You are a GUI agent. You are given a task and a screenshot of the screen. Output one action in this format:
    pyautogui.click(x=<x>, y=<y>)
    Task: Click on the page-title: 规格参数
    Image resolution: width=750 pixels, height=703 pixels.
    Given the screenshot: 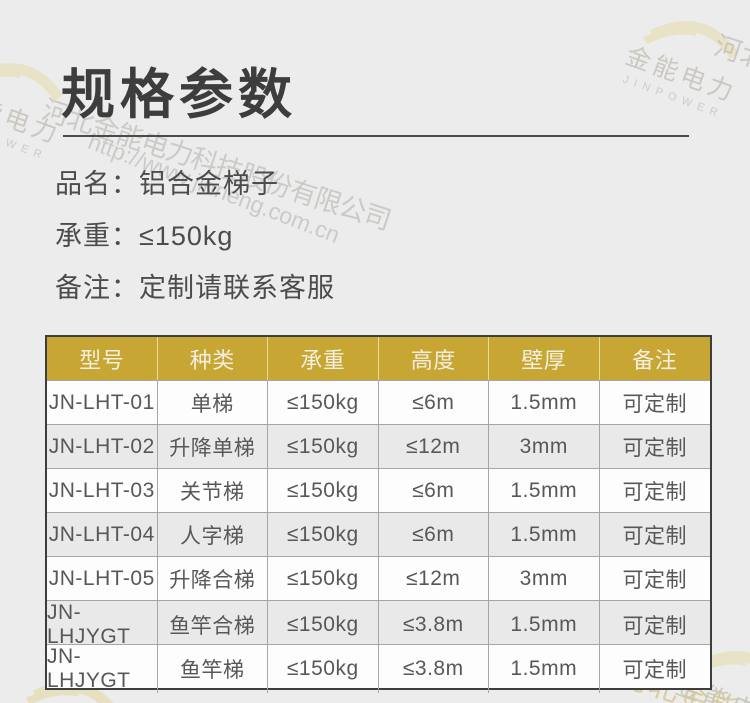 What is the action you would take?
    pyautogui.click(x=179, y=95)
    